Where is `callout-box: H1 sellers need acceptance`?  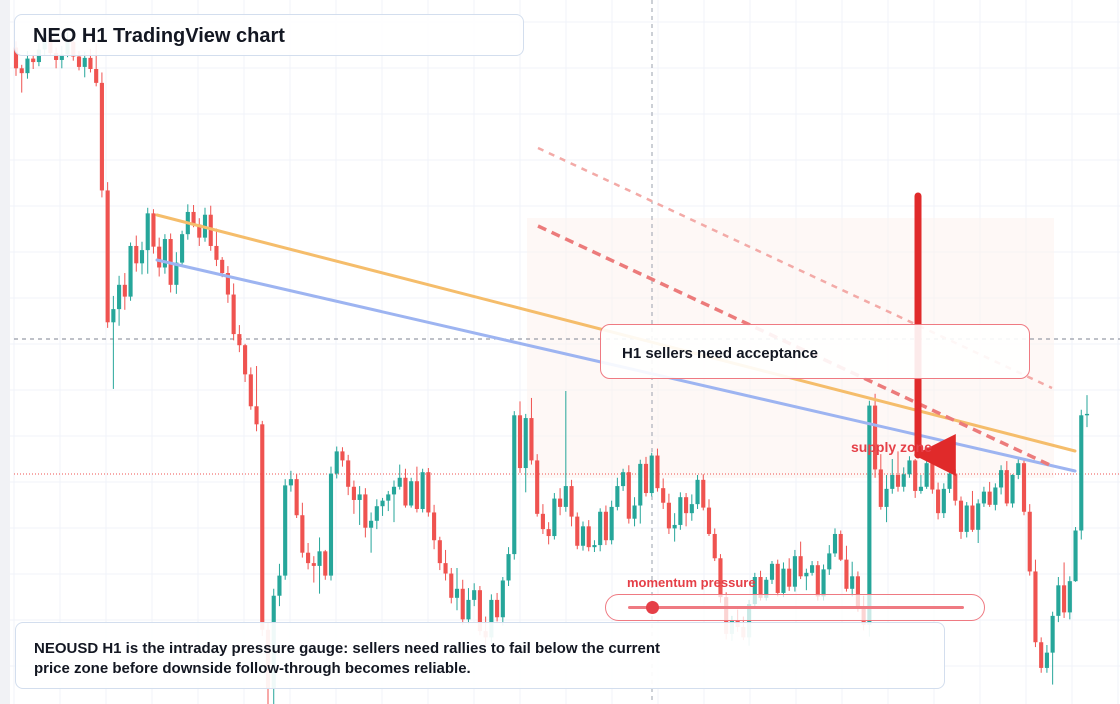
callout-box: H1 sellers need acceptance is located at coordinates (815, 351).